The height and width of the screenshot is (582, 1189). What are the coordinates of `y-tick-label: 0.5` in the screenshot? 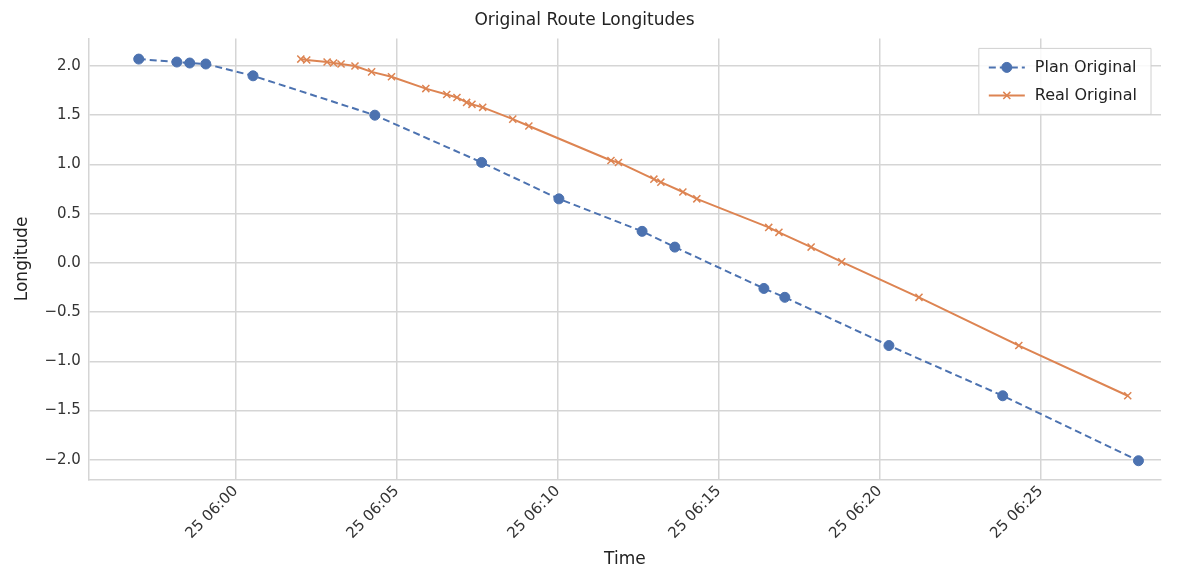 It's located at (68, 212).